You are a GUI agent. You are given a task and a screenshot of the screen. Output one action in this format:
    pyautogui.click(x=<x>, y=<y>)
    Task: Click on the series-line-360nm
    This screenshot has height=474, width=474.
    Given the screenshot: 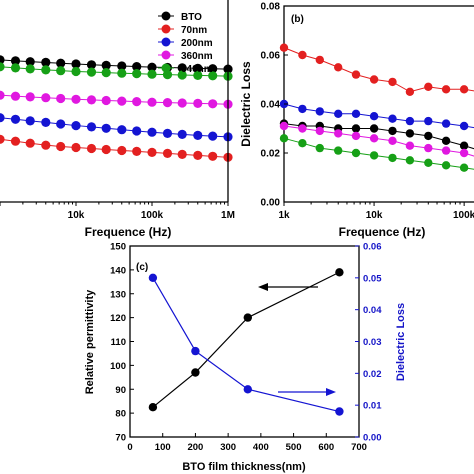 What is the action you would take?
    pyautogui.click(x=114, y=99)
    